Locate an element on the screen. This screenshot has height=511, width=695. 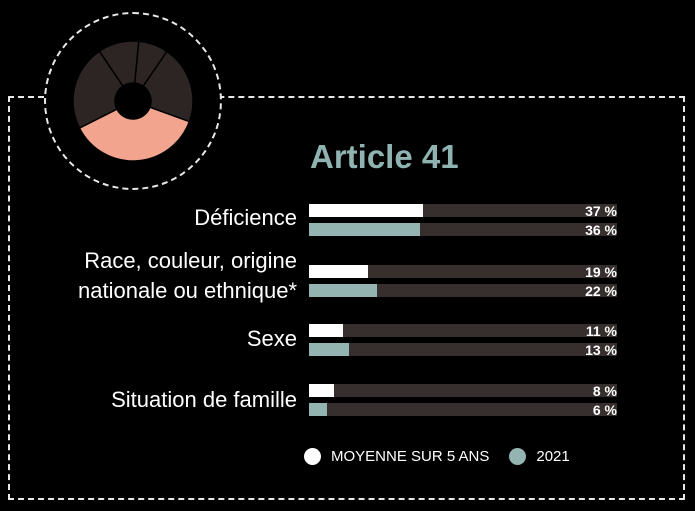
category-label-line: Sexe is located at coordinates (271, 338).